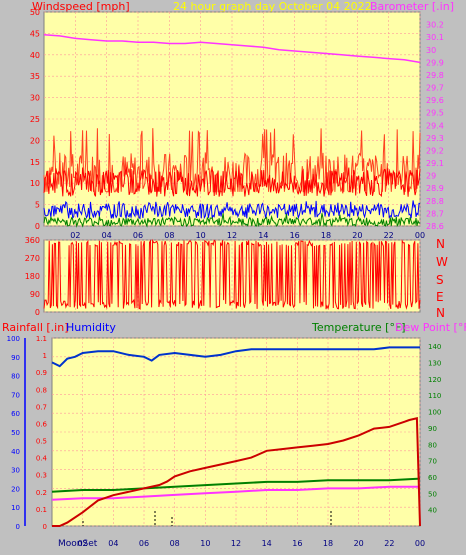 The image size is (466, 555). I want to click on top-time-tick-label: 08, so click(169, 235).